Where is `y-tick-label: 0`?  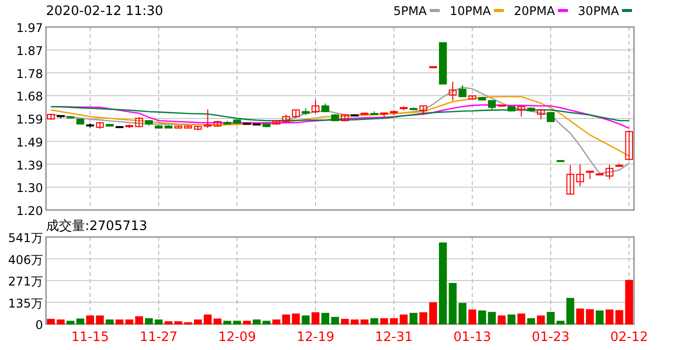
y-tick-label: 0 is located at coordinates (39, 325).